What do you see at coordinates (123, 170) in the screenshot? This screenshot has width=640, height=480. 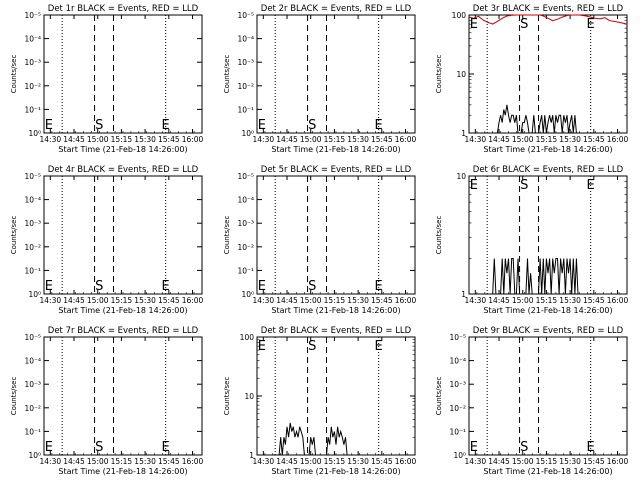 I see `chart-title: Det 4r BLACK = Events, RED = LLD` at bounding box center [123, 170].